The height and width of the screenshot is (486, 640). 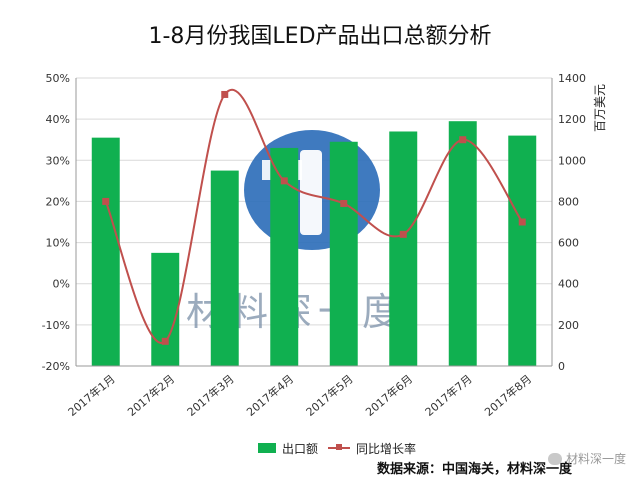 What do you see at coordinates (474, 469) in the screenshot?
I see `data-source-note: 数据来源：中国海关，材料深一度` at bounding box center [474, 469].